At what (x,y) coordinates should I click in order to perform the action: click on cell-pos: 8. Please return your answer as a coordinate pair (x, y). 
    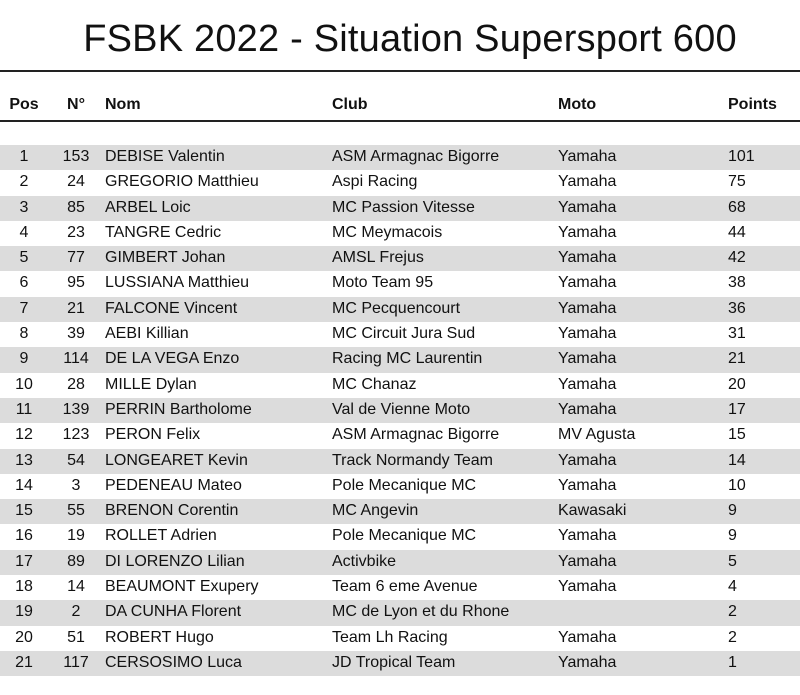
    Looking at the image, I should click on (24, 334).